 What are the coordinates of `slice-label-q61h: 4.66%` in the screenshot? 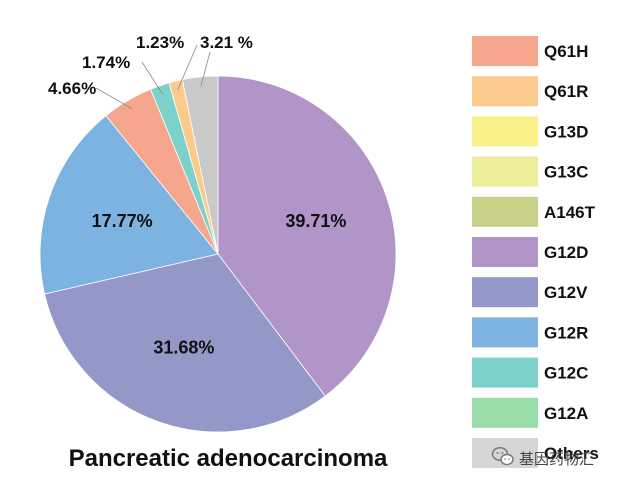 It's located at (72, 88).